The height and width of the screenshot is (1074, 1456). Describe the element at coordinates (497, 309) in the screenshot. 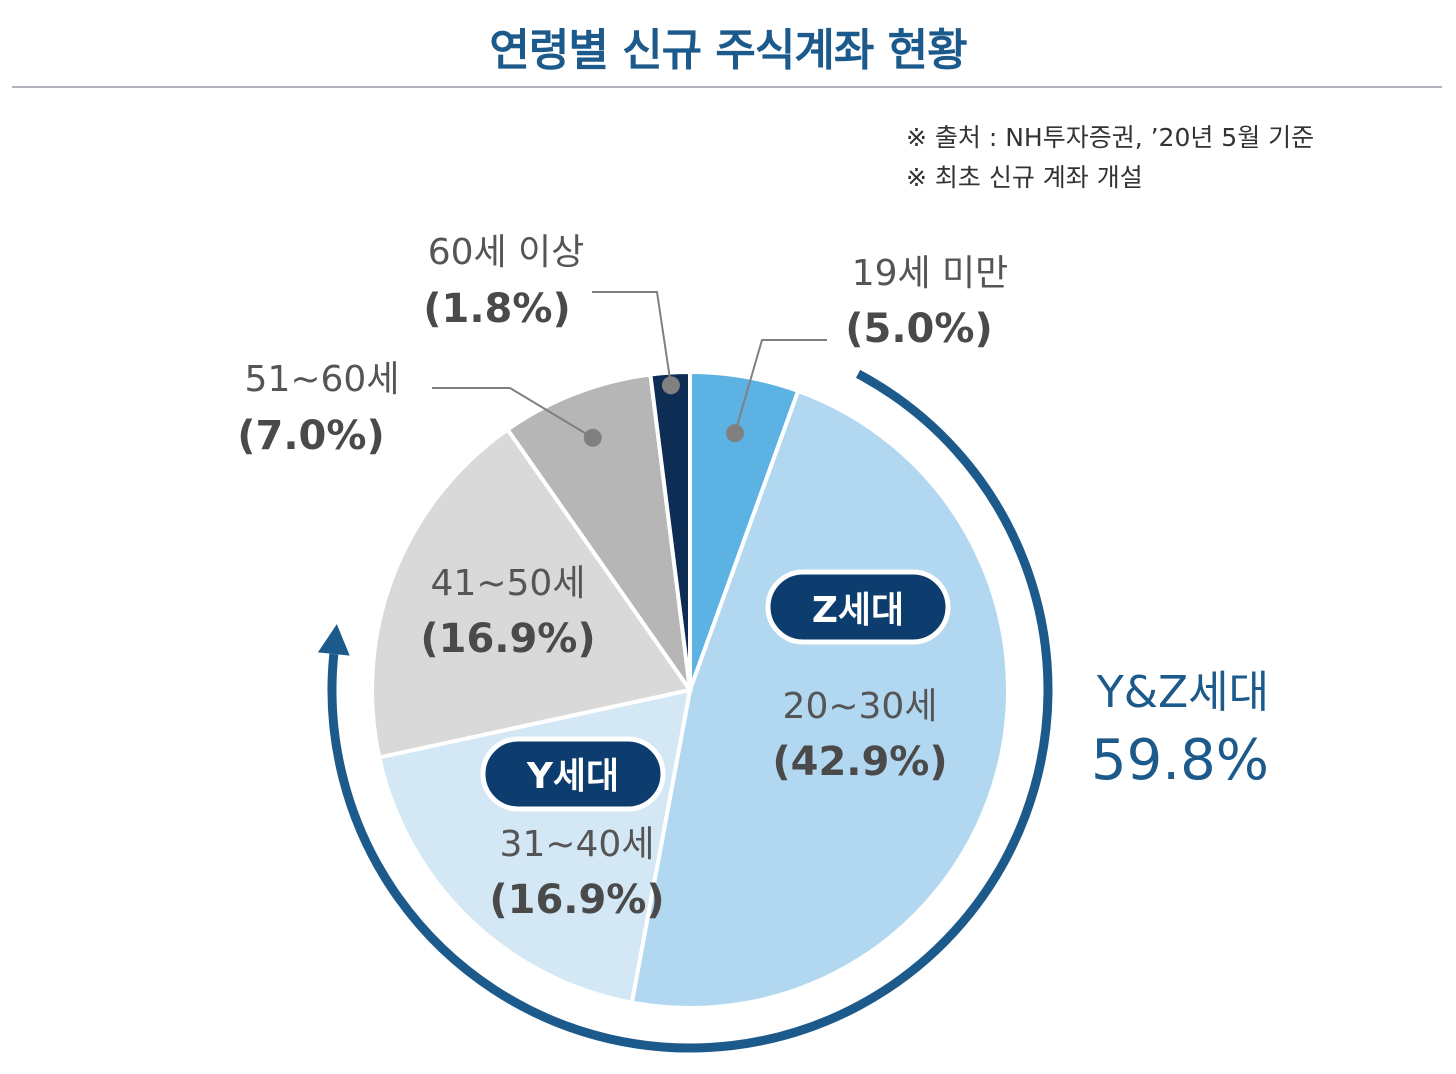

I see `slice-value-60-plus: (1.8%)` at that location.